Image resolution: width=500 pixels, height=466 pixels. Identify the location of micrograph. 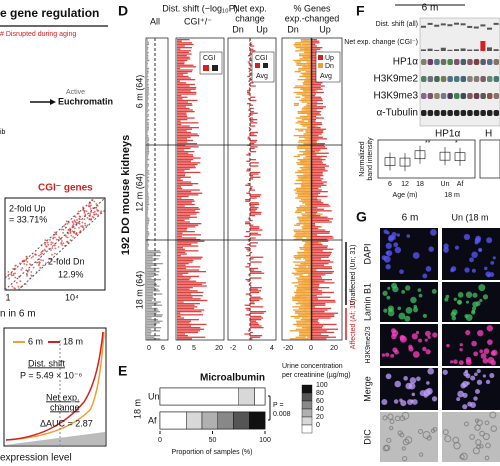
(471, 254).